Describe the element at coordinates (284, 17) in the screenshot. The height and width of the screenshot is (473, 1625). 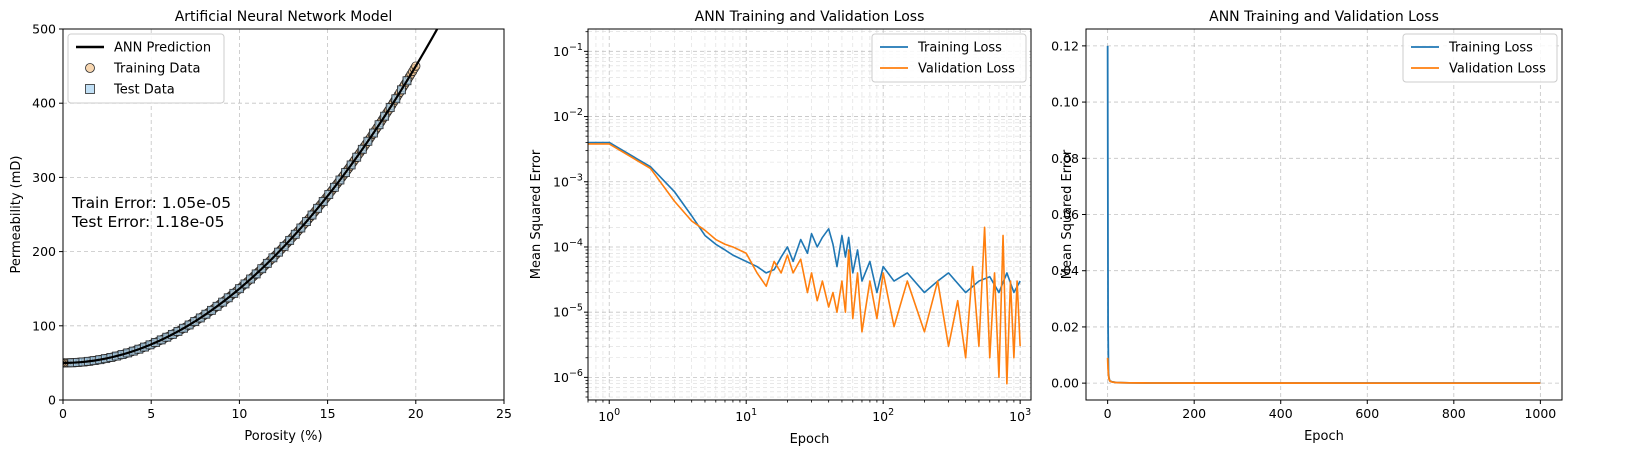
I see `chart-title: Artificial Neural Network Model` at that location.